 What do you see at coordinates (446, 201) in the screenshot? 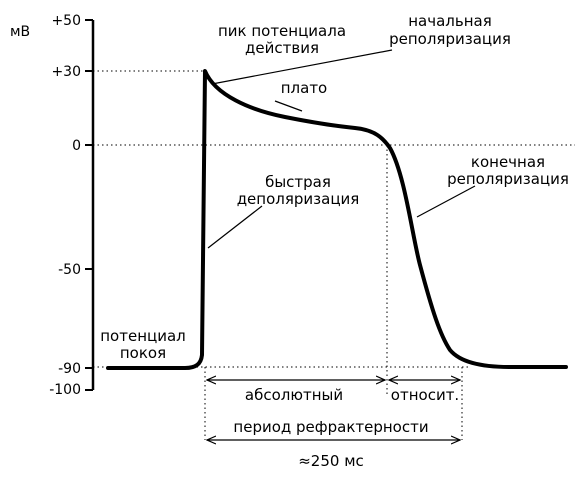
I see `leader-final-repolarization` at bounding box center [446, 201].